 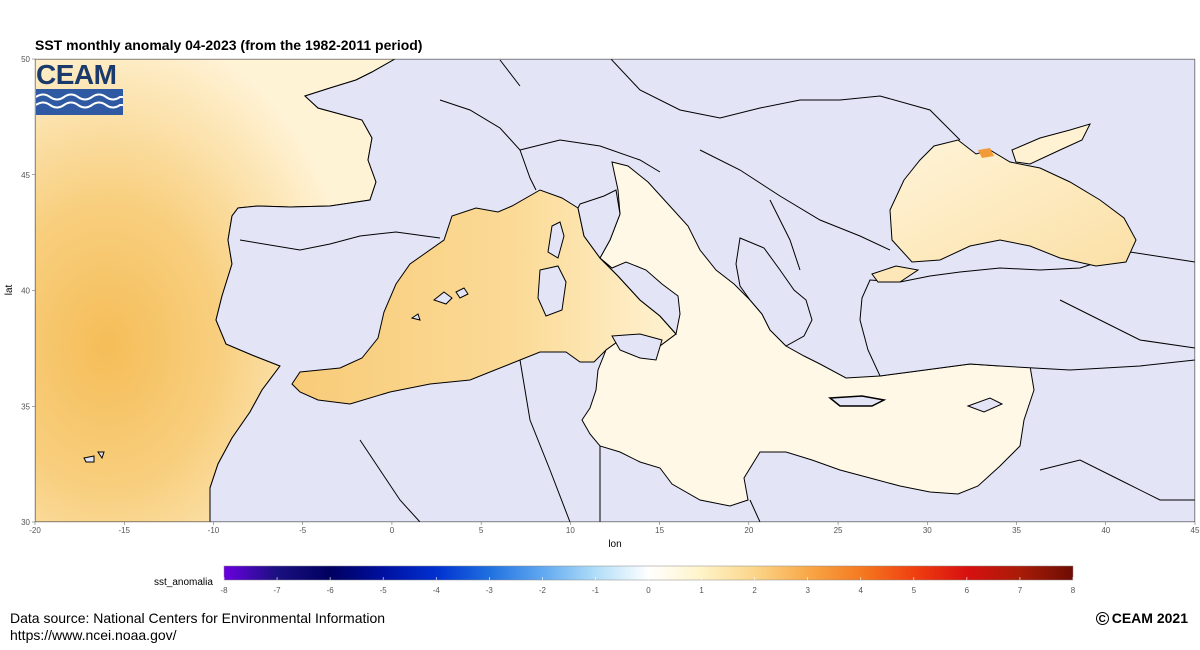 I want to click on lon-tick-label: 40, so click(x=1105, y=530).